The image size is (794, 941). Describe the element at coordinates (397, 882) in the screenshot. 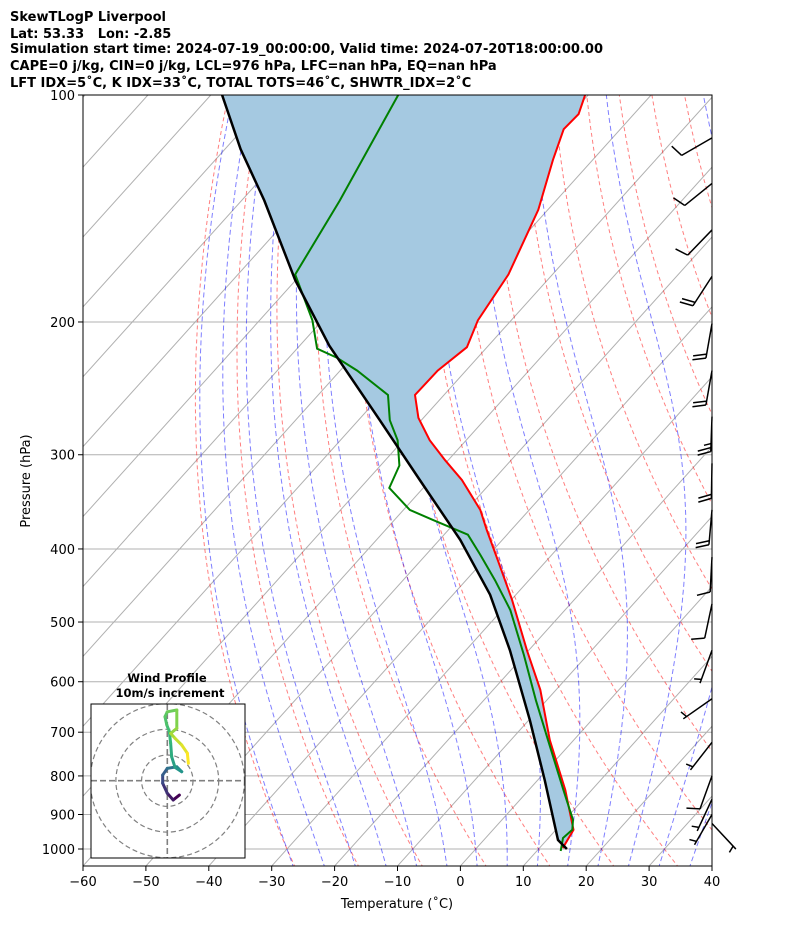

I see `x-tick-label: −10` at that location.